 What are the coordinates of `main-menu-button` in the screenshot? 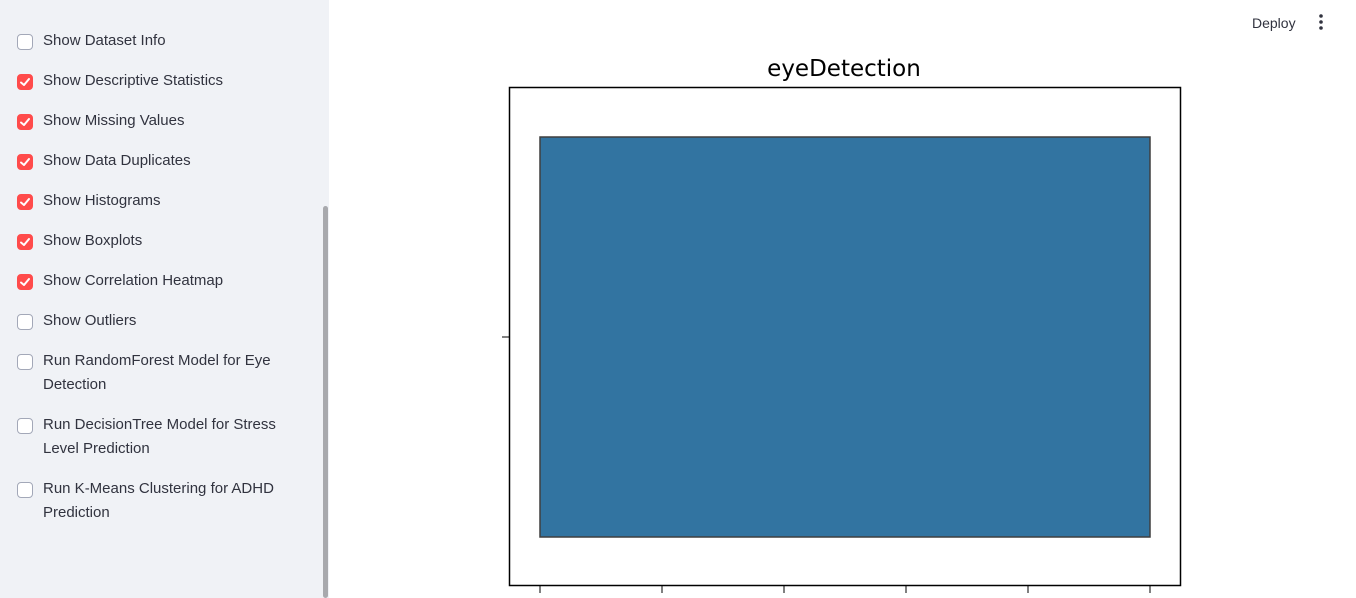 It's located at (1321, 22).